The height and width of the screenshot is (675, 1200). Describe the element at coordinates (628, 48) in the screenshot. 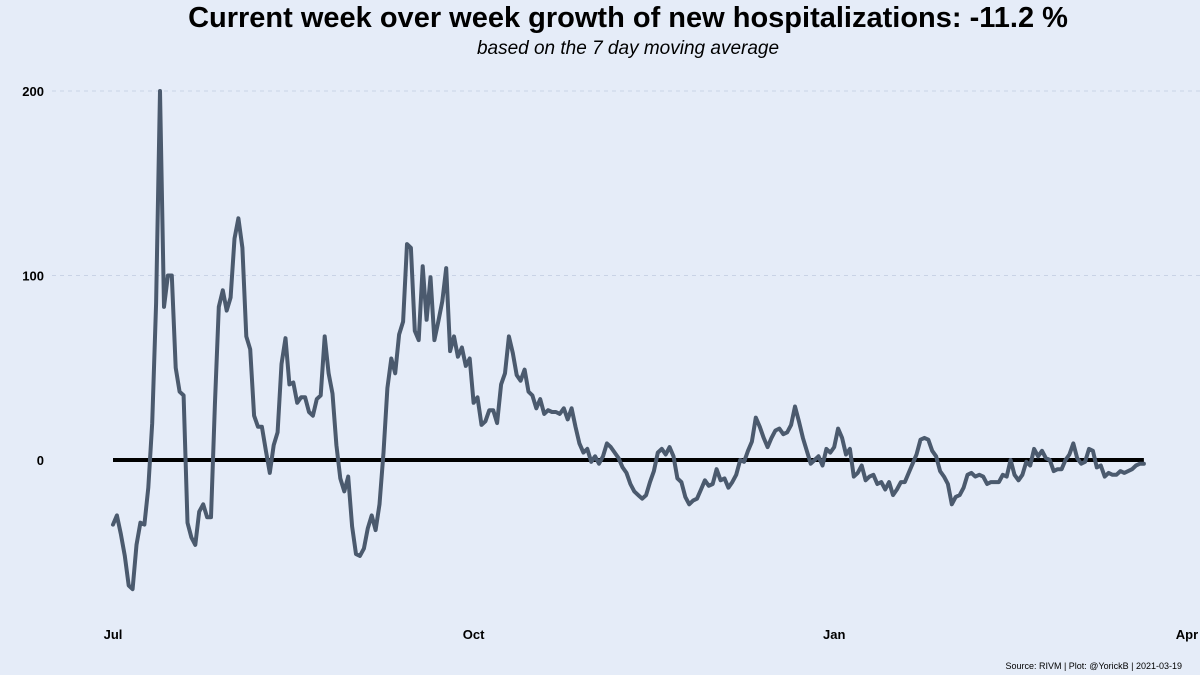

I see `chart-subtitle: based on the 7 day moving average` at that location.